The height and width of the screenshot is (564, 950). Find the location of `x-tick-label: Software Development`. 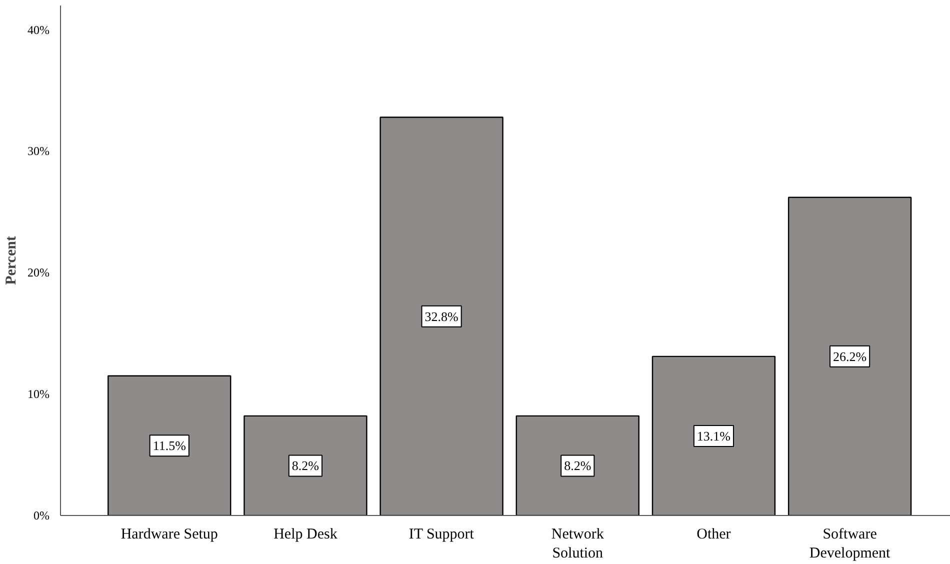

x-tick-label: Software Development is located at coordinates (850, 544).